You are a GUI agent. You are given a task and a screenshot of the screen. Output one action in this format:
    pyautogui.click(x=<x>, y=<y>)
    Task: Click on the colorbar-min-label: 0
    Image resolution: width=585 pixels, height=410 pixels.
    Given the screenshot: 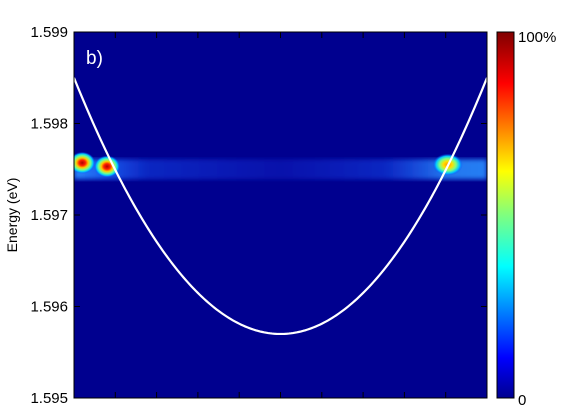 What is the action you would take?
    pyautogui.click(x=522, y=400)
    